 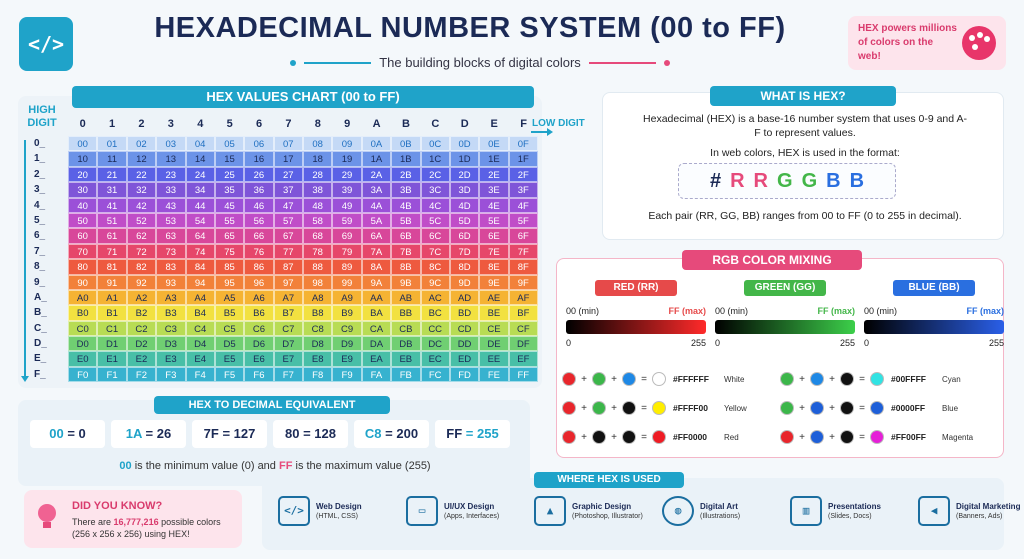 I want to click on hex-cell: DF, so click(x=523, y=344).